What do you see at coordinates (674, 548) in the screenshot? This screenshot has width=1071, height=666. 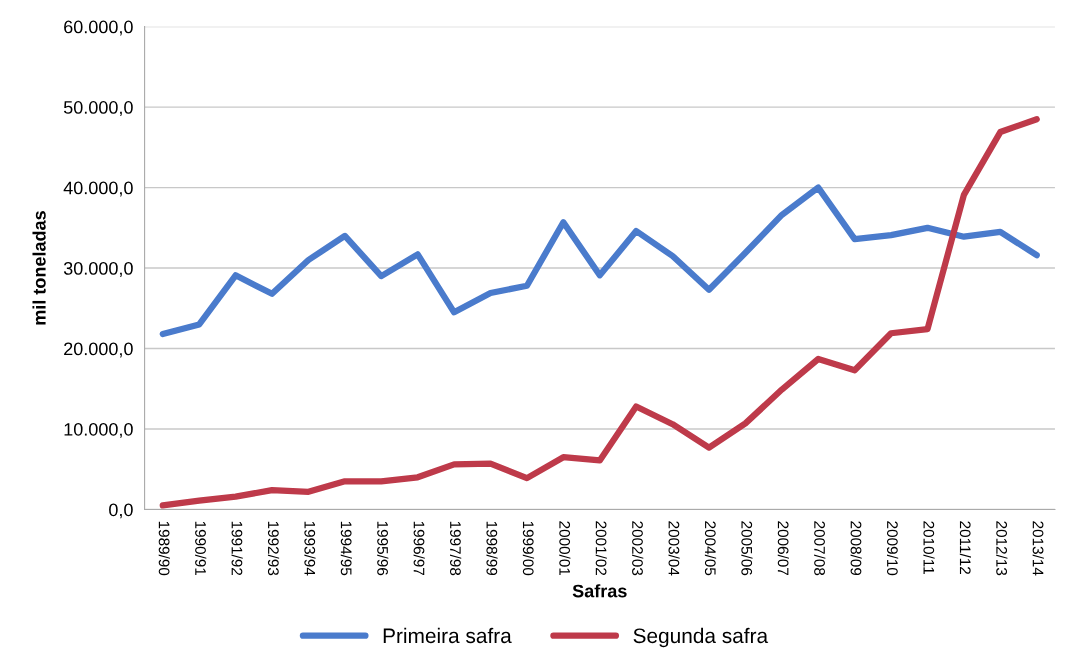 I see `x-tick-label: 2003/04` at bounding box center [674, 548].